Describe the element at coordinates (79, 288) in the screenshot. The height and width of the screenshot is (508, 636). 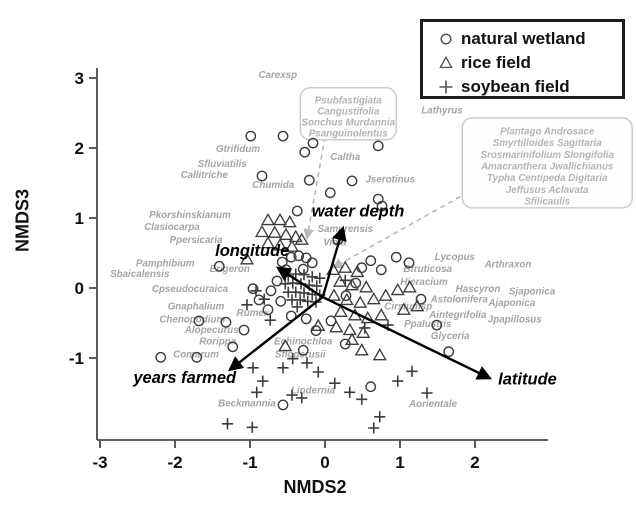
I see `y-tick-label: 0` at that location.